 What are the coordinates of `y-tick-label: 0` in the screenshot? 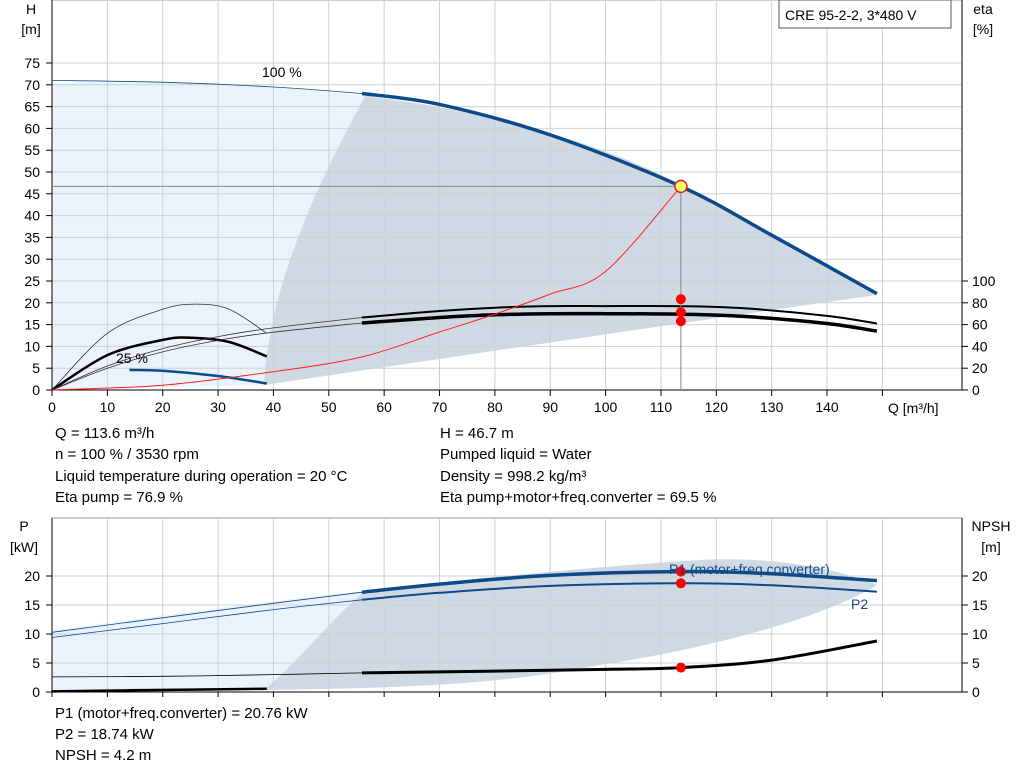 It's located at (36, 390).